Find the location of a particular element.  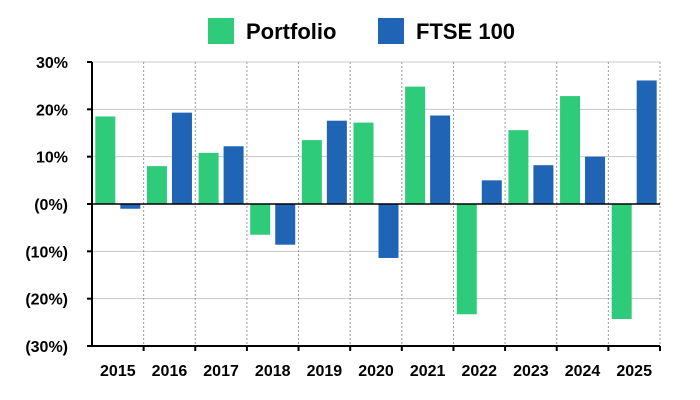

bar-portfolio-2015 is located at coordinates (105, 160).